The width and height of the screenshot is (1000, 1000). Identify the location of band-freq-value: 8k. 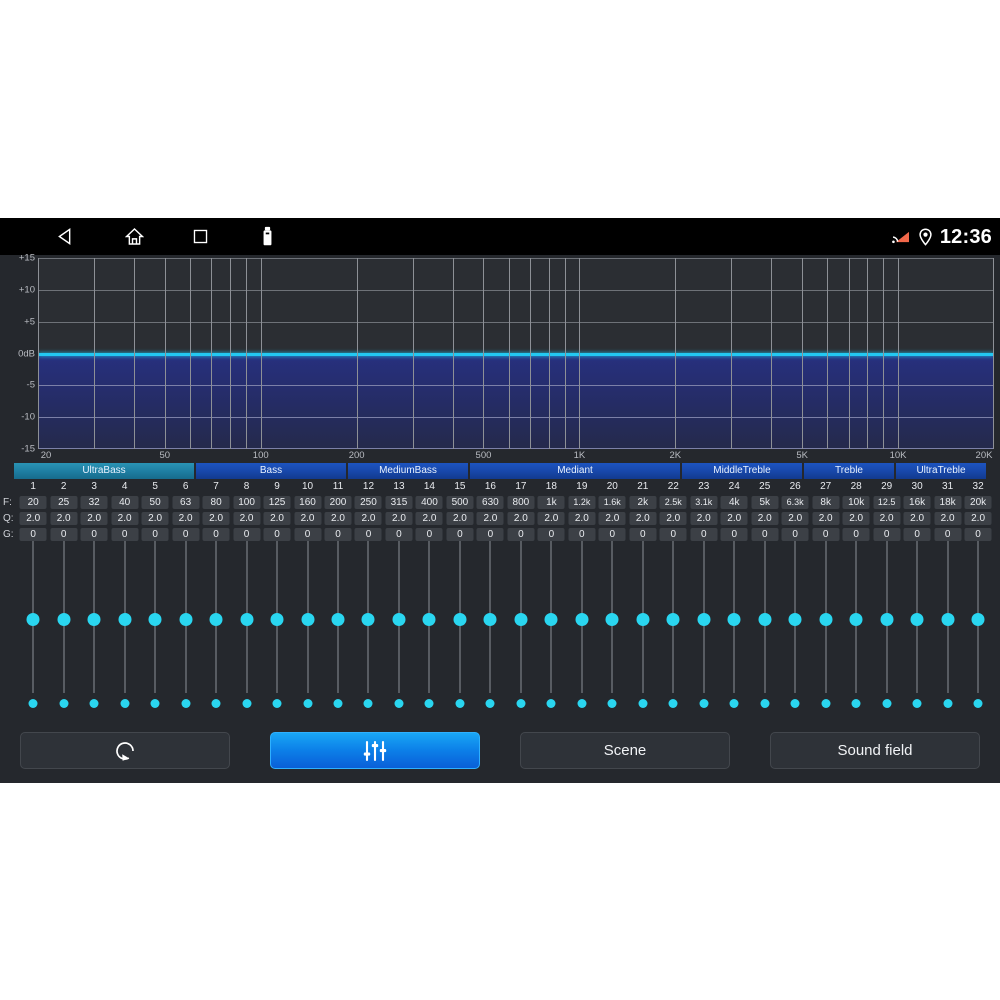
(826, 502).